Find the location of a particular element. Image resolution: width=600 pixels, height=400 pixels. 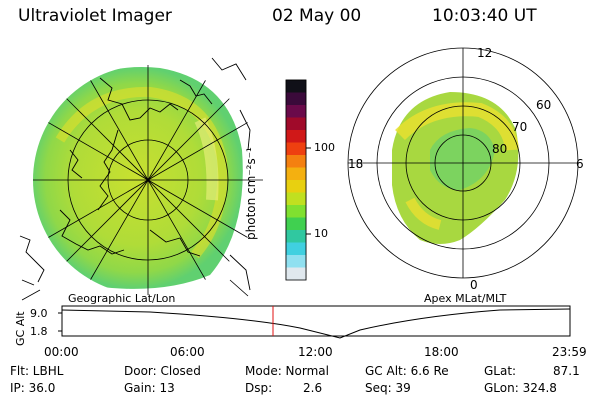

x-tick-2359: 23:59 is located at coordinates (569, 352).